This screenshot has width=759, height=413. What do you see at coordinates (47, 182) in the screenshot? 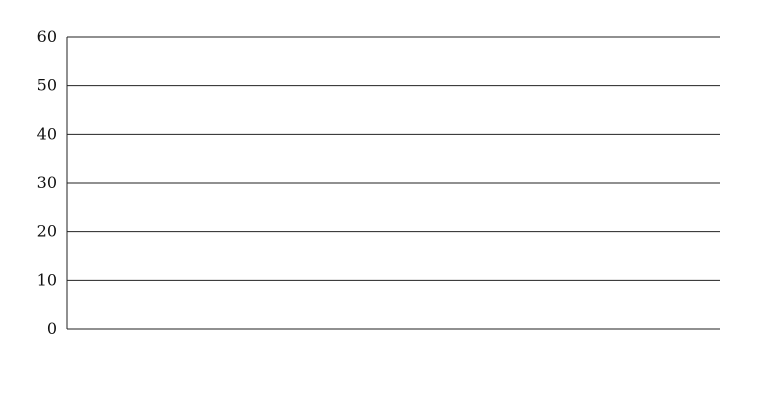
I see `y-tick-label: 30` at bounding box center [47, 182].